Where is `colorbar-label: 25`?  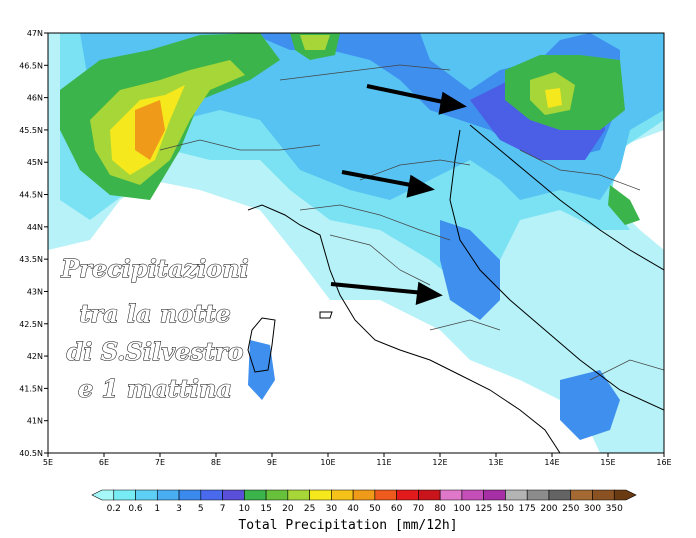
colorbar-label: 25 is located at coordinates (309, 509).